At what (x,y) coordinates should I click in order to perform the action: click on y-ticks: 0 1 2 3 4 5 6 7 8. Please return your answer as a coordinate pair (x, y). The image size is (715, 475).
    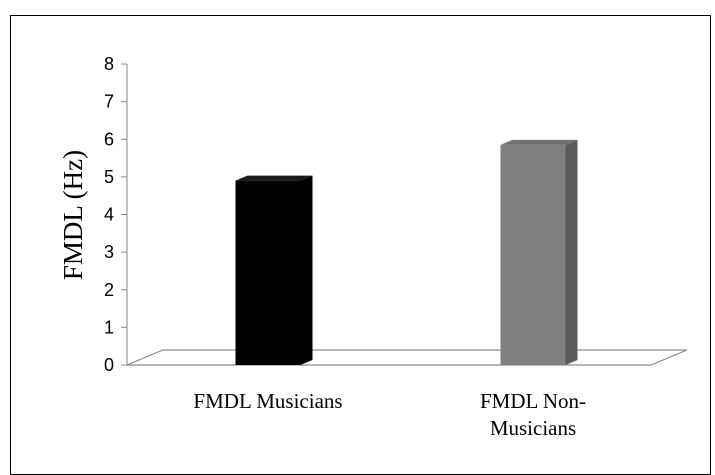
    Looking at the image, I should click on (115, 214).